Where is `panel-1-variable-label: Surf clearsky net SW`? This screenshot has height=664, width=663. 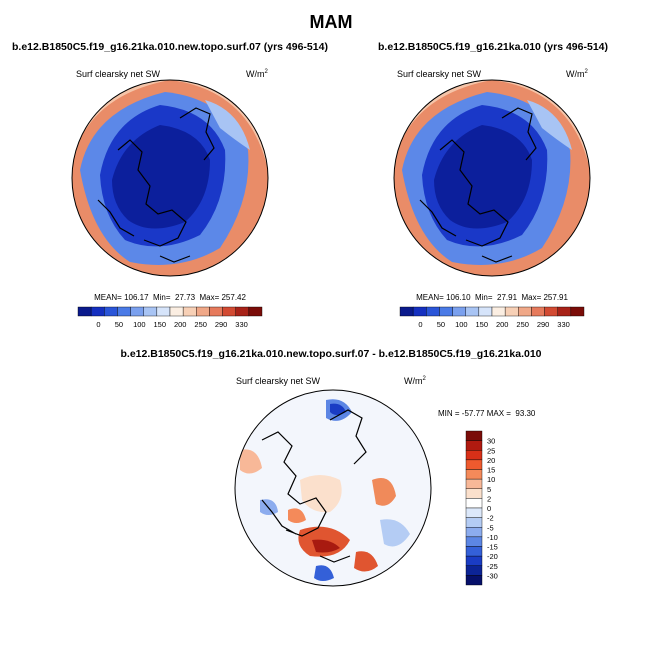 panel-1-variable-label: Surf clearsky net SW is located at coordinates (118, 74).